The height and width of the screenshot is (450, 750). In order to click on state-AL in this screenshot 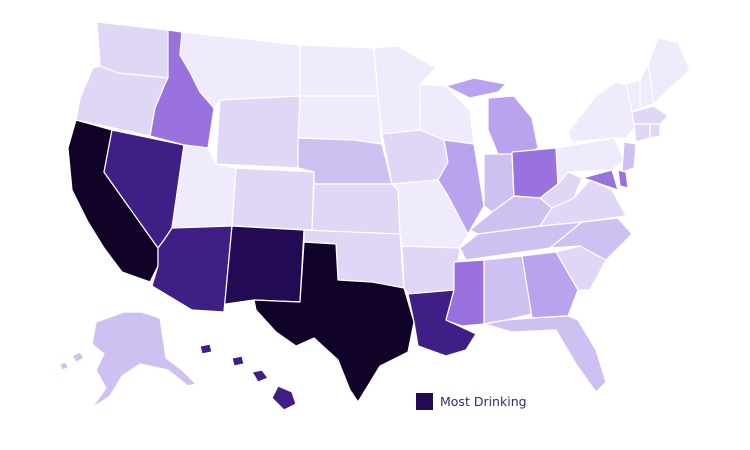, I will do `click(508, 290)`.